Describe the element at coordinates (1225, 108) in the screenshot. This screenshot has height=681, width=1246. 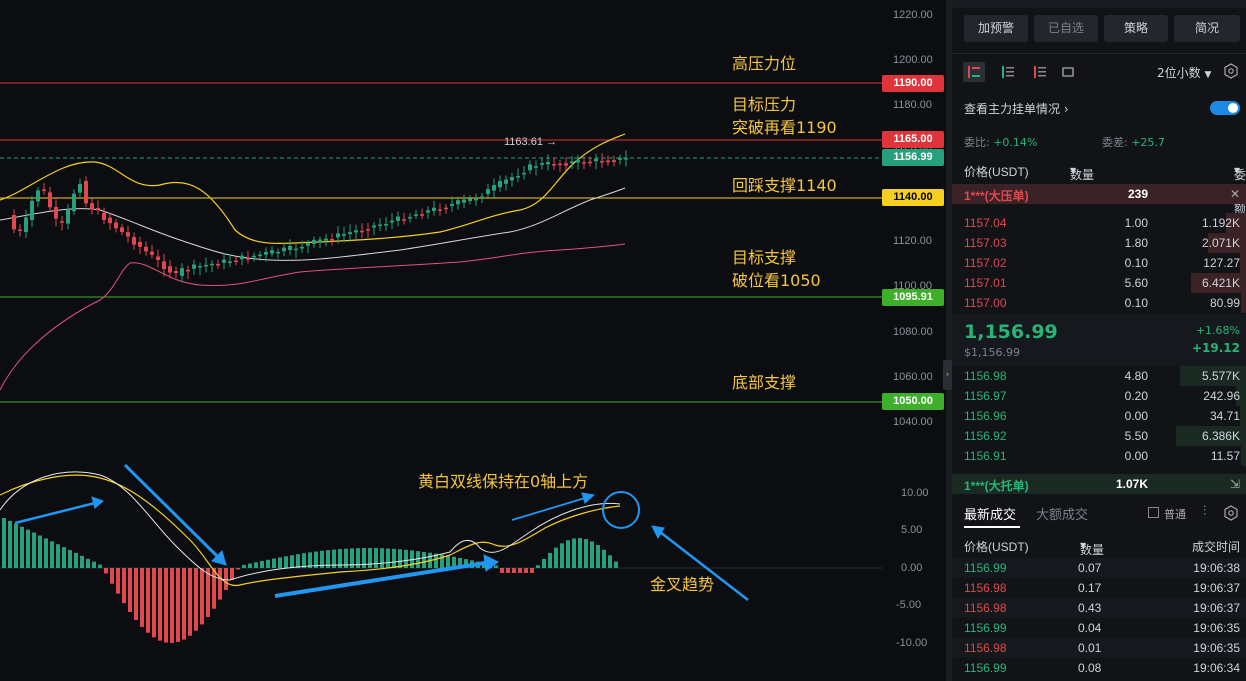
I see `main-orders-toggle` at that location.